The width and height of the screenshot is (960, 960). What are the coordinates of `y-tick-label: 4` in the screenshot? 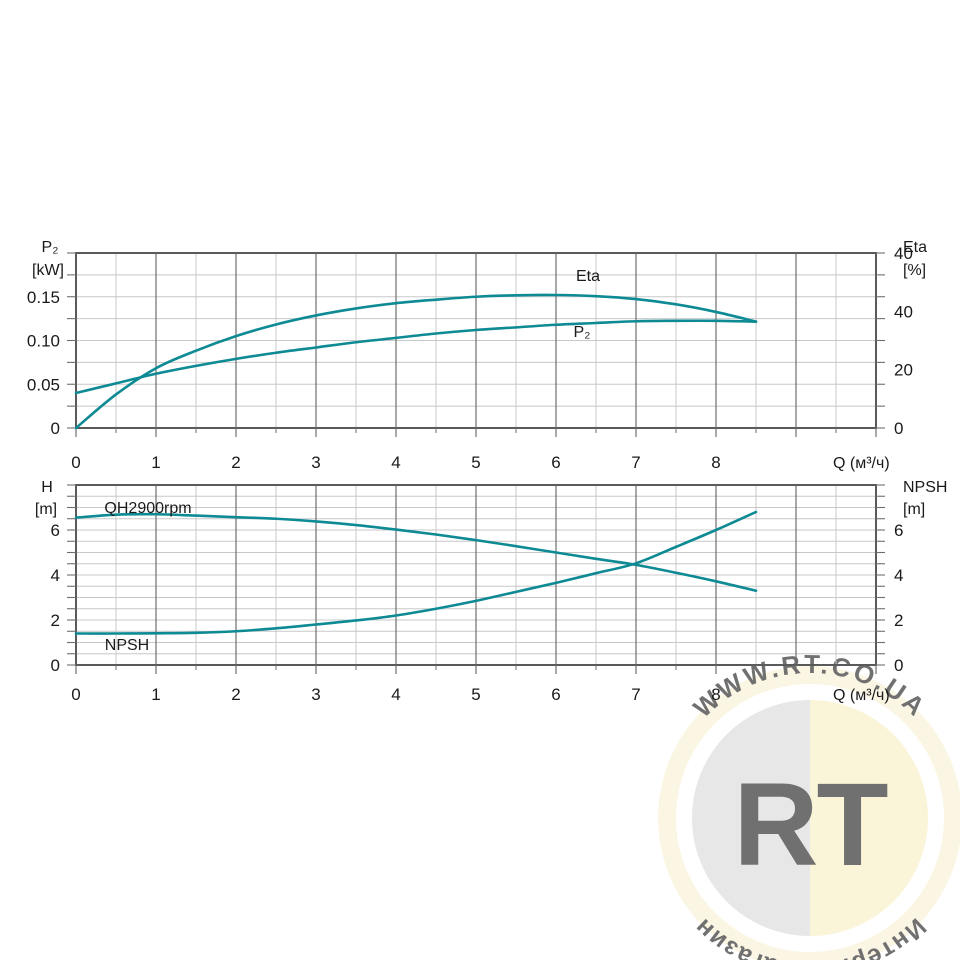 It's located at (55, 575).